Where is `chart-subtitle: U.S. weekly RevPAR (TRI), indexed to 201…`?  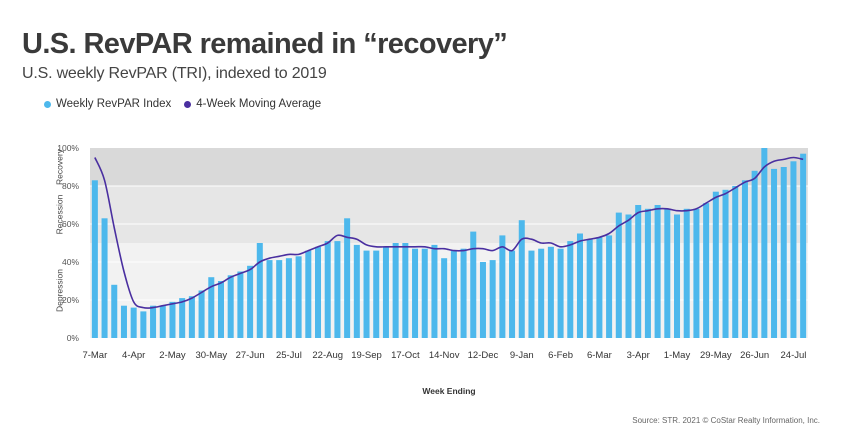 chart-subtitle: U.S. weekly RevPAR (TRI), indexed to 201… is located at coordinates (174, 73).